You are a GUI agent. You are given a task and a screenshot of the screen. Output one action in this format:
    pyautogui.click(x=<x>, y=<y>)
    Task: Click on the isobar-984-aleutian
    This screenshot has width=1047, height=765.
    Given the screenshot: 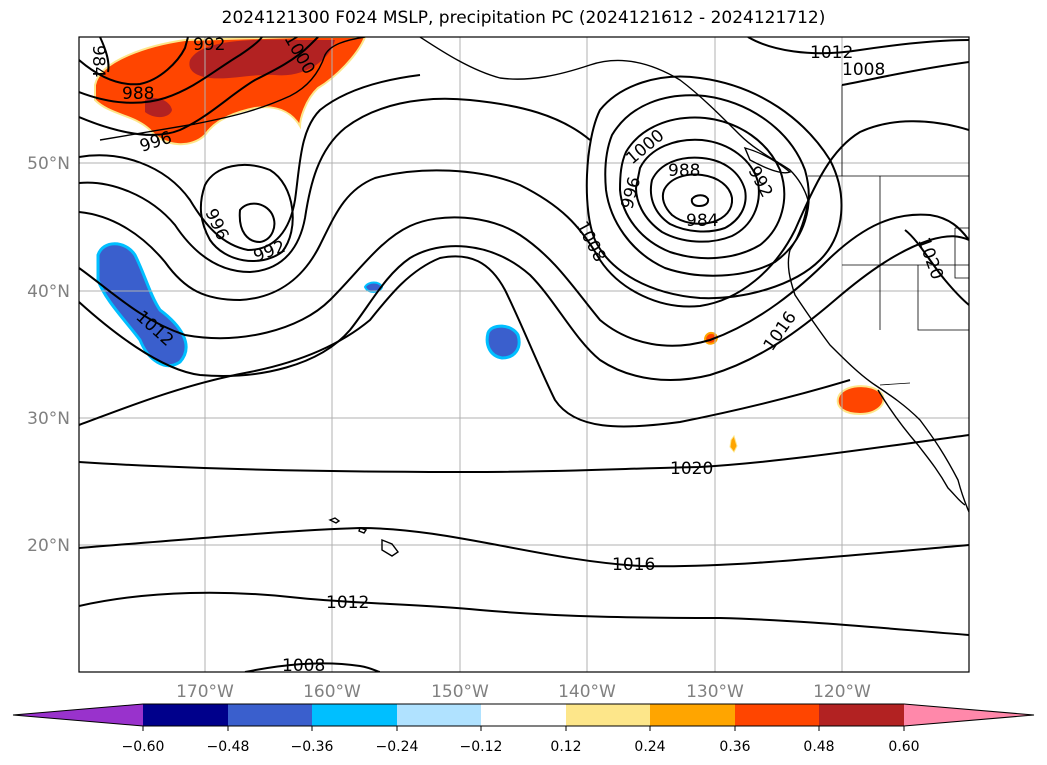 What is the action you would take?
    pyautogui.click(x=104, y=55)
    